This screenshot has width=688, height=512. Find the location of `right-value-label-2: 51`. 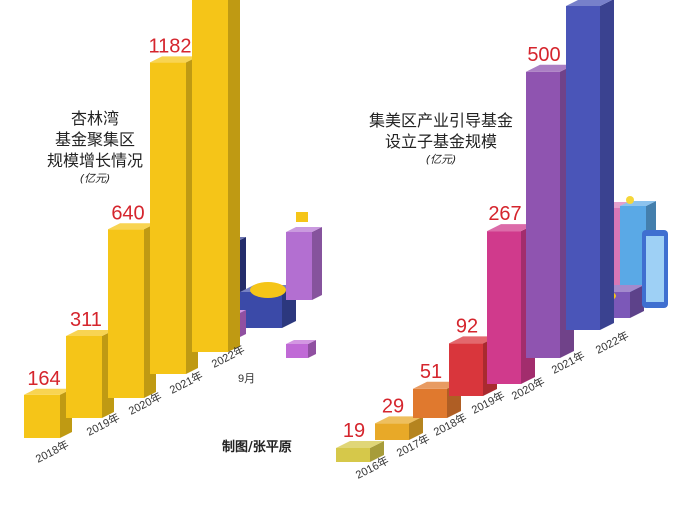

right-value-label-2: 51 is located at coordinates (431, 372).